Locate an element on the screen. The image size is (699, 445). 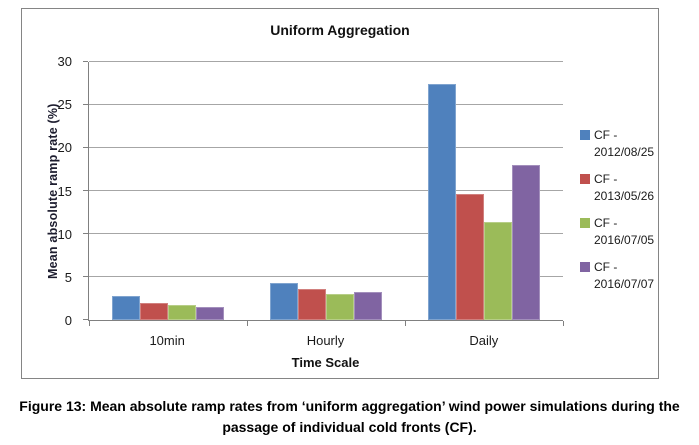
y-axis-tick-label-10: 10 is located at coordinates (64, 234).